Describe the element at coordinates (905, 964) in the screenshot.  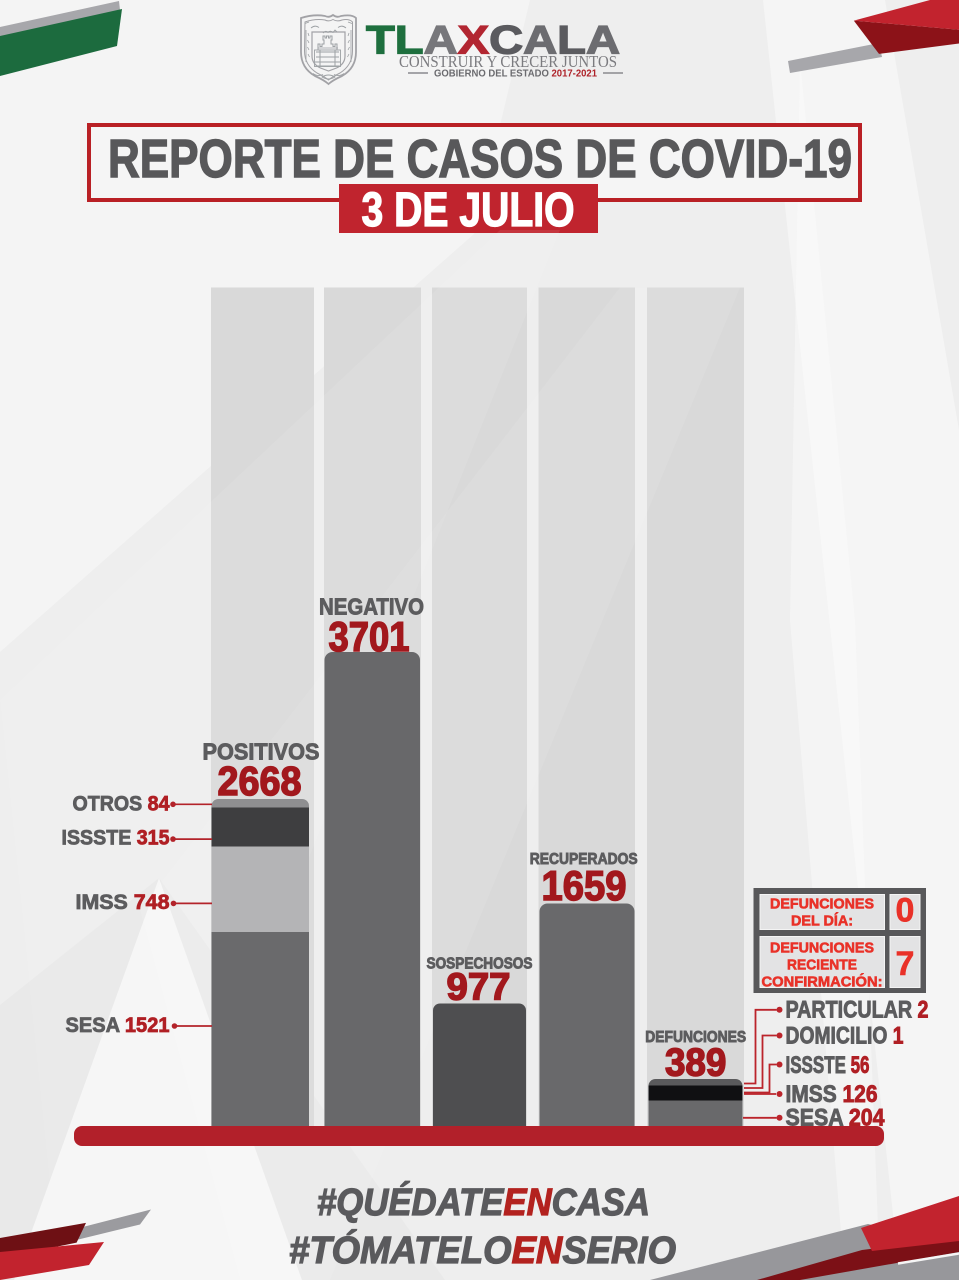
I see `svg-text: 7` at that location.